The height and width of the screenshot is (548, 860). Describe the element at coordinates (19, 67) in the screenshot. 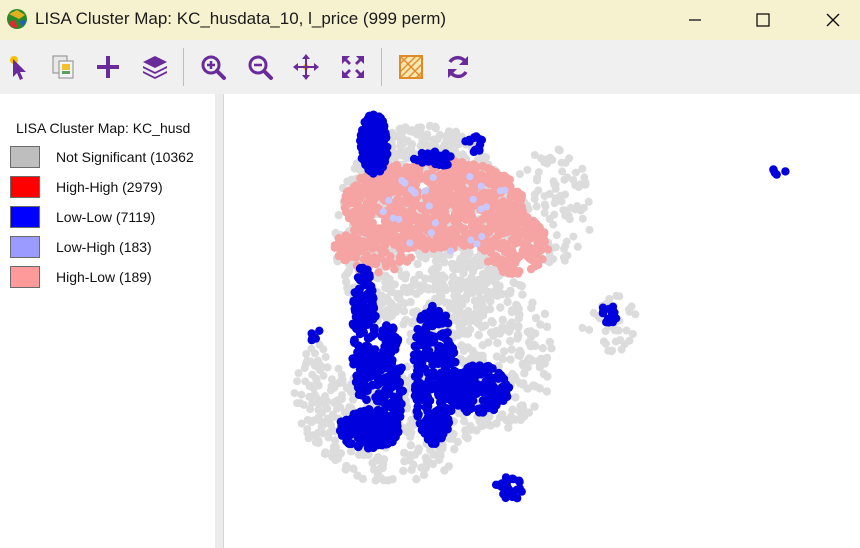

I see `select-tool-button` at that location.